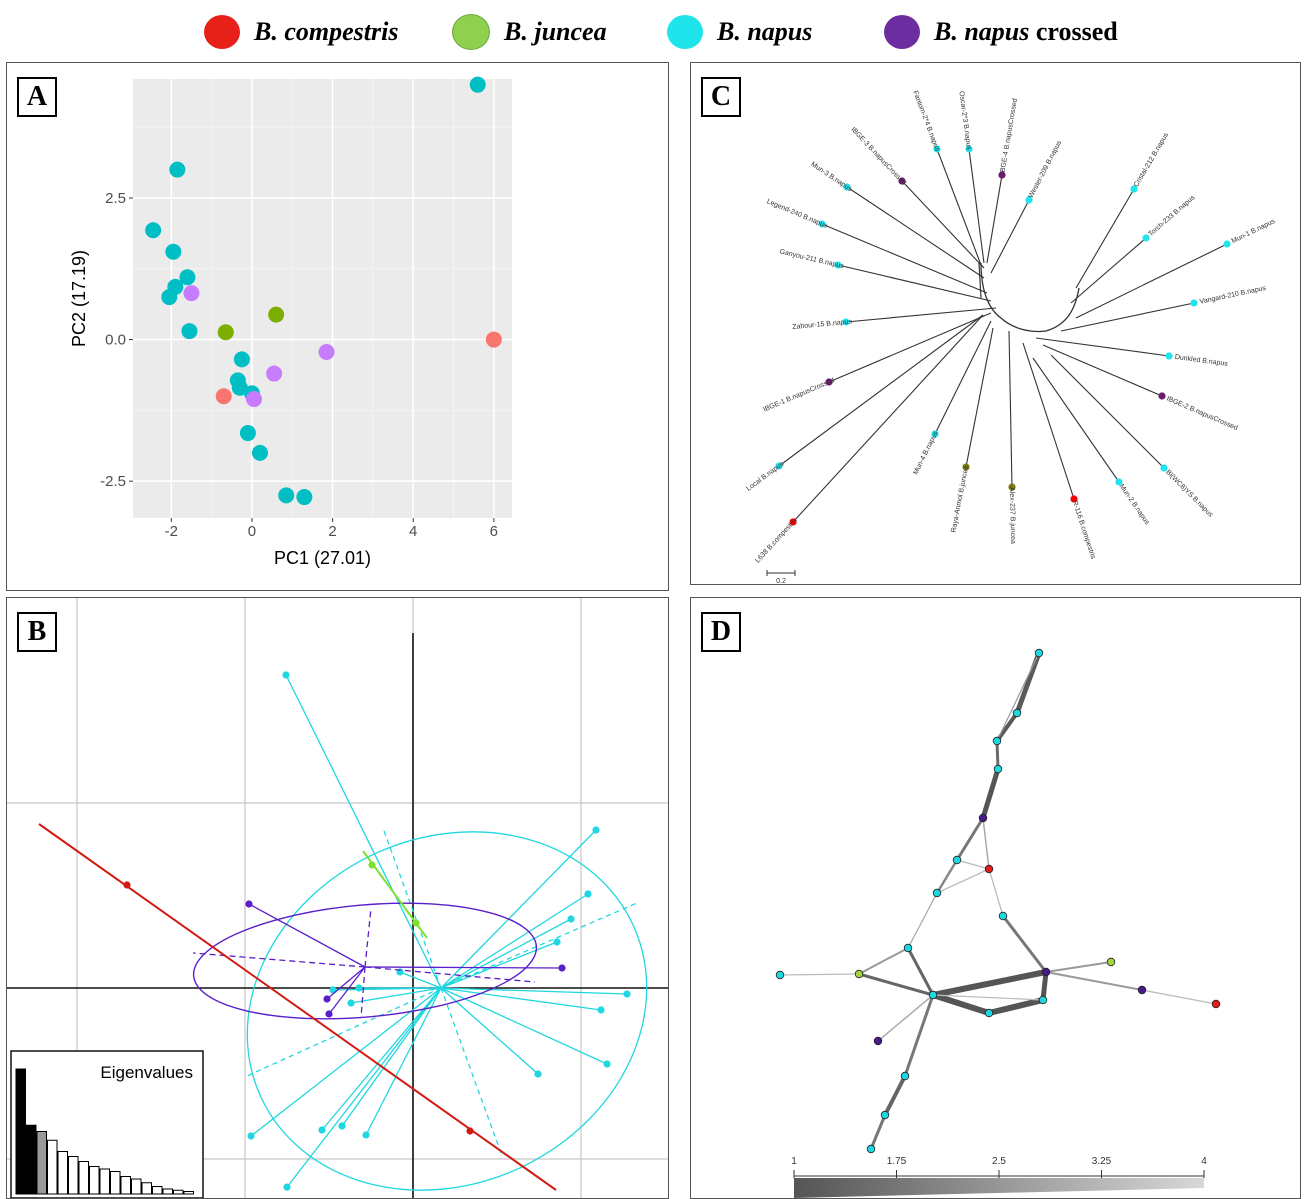 The width and height of the screenshot is (1305, 1199). I want to click on legend-item-compestris: B. compestris, so click(301, 32).